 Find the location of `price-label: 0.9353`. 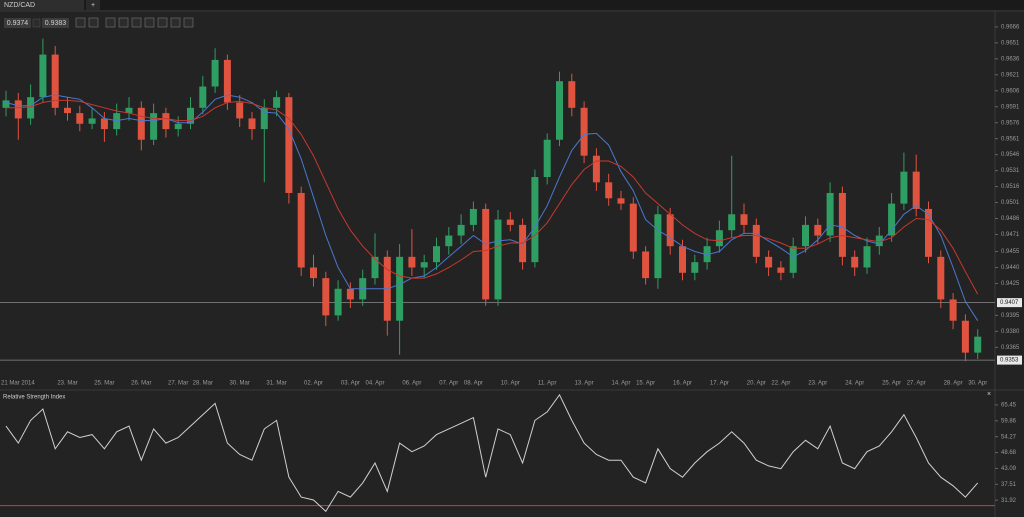

price-label: 0.9353 is located at coordinates (1009, 361).